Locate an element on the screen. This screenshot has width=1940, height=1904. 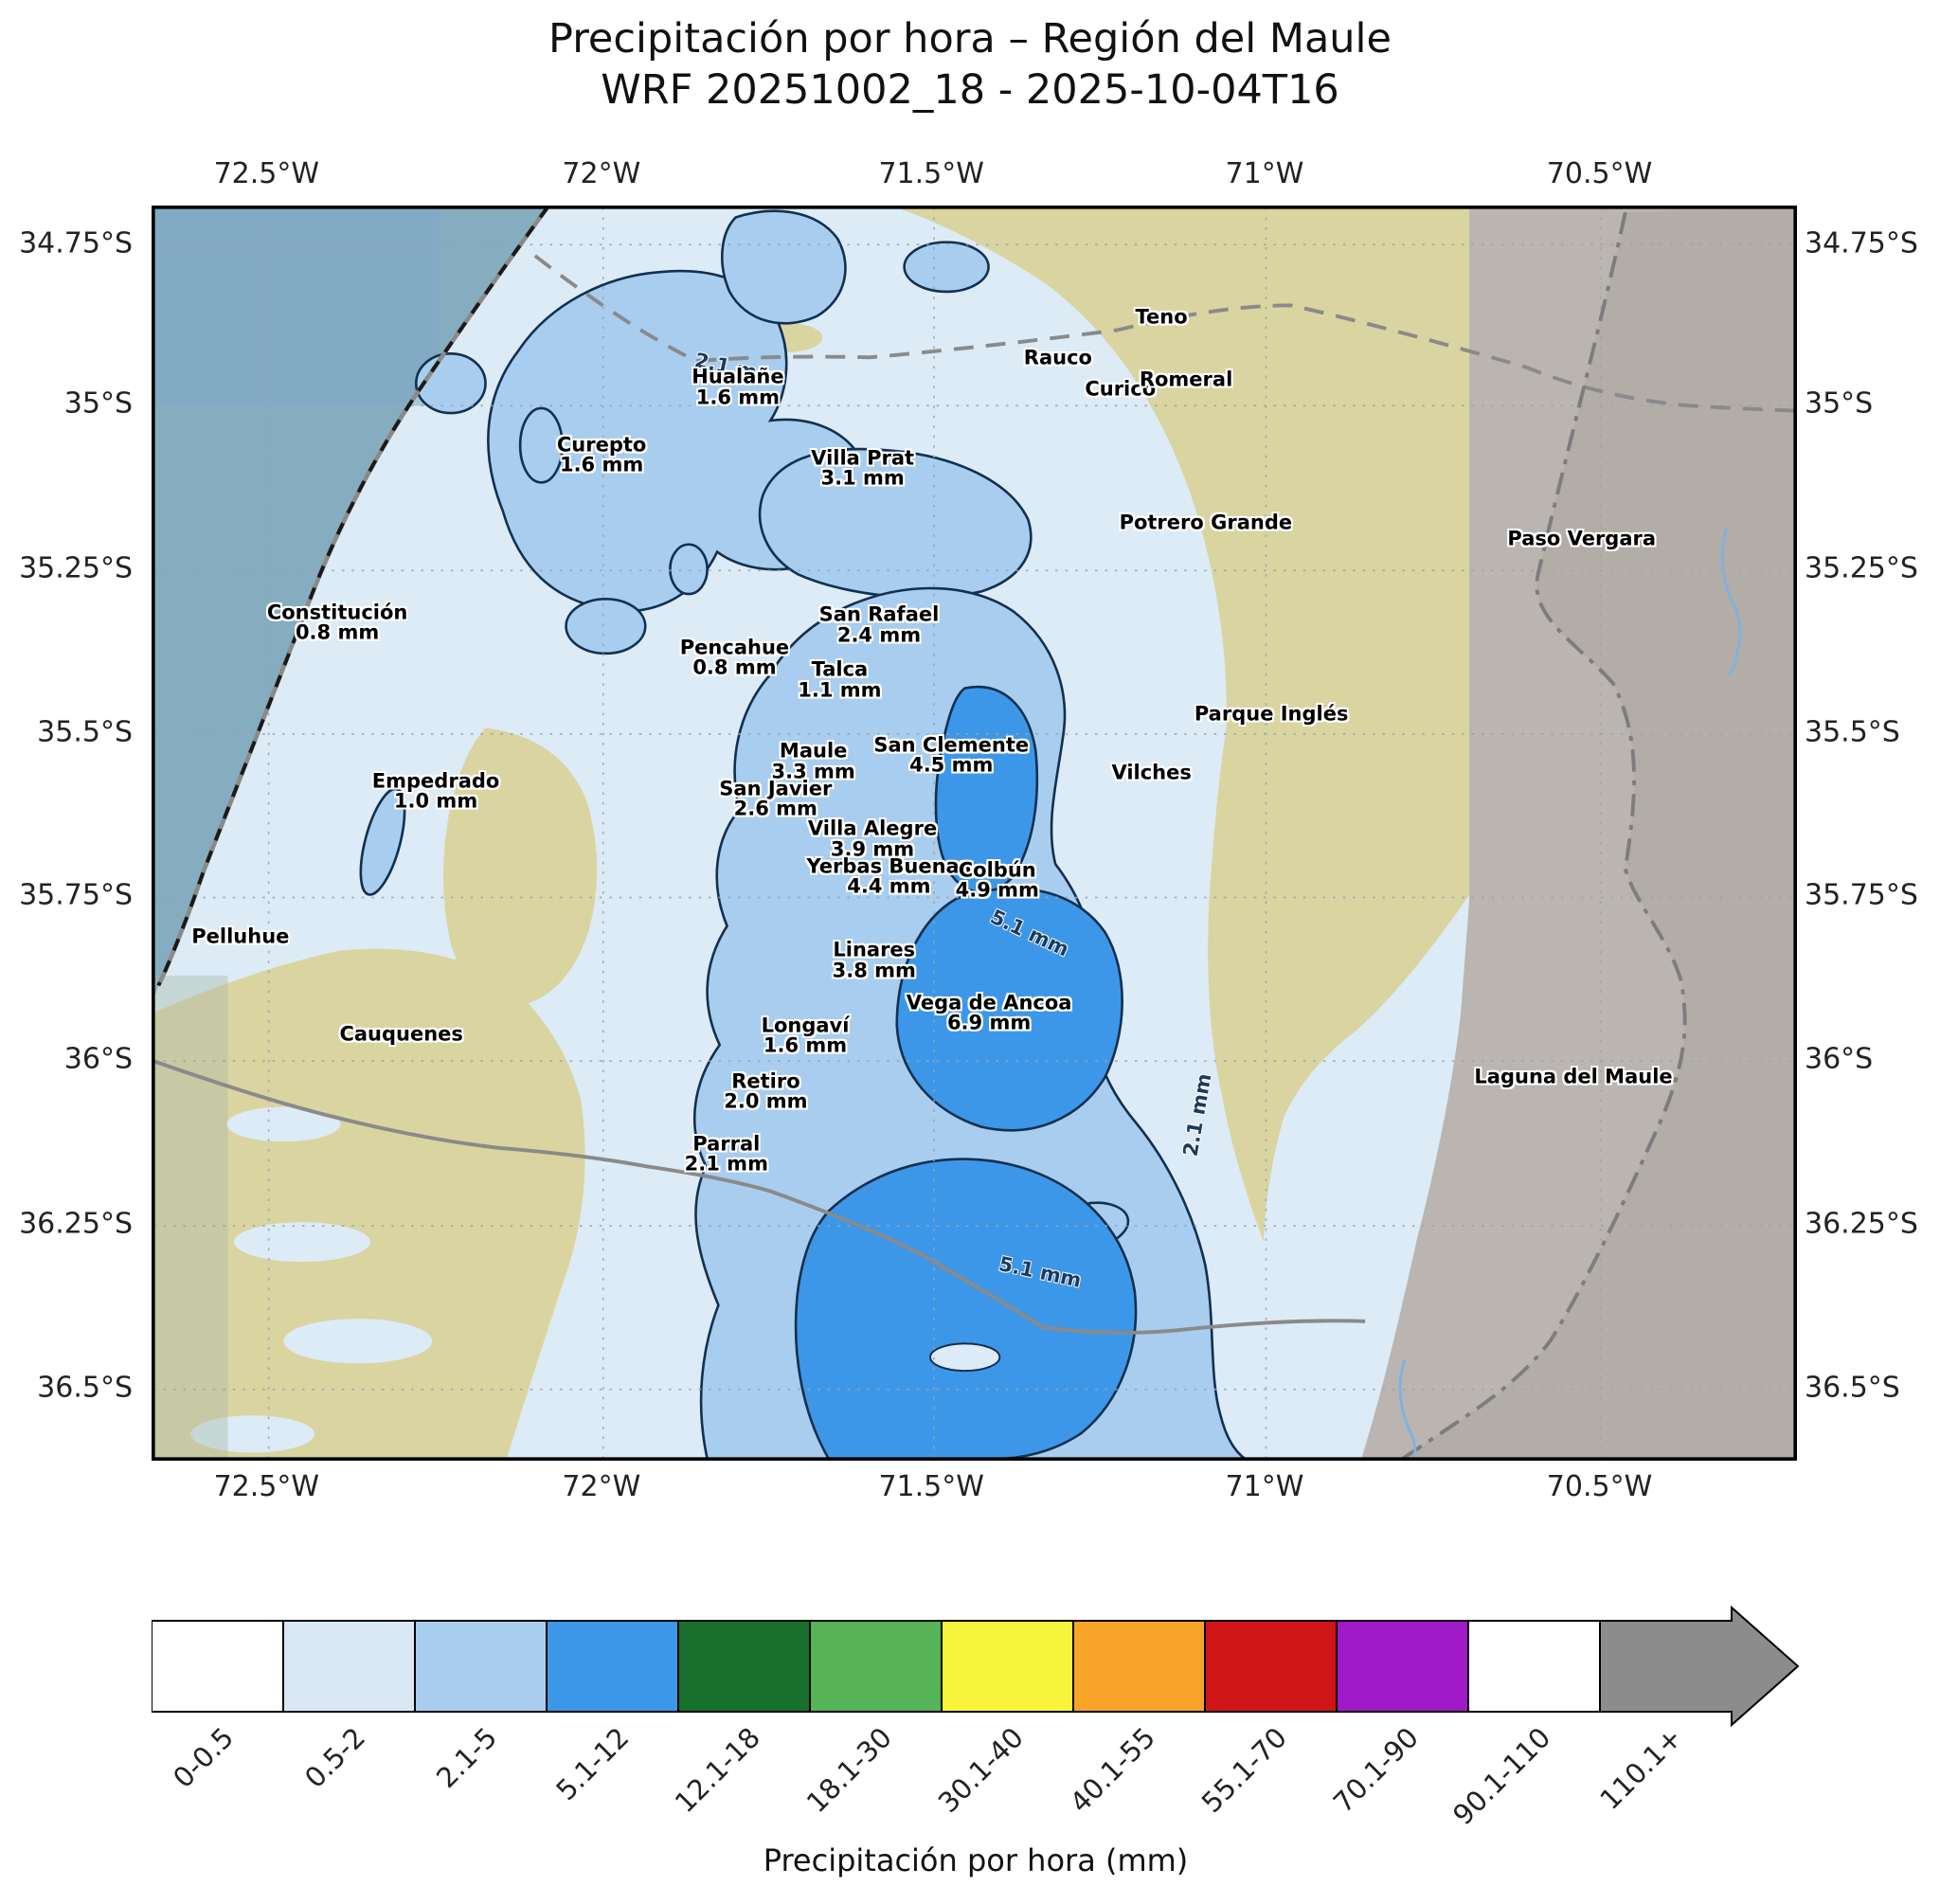
precip-2-5-blob-ne-small is located at coordinates (946, 267).